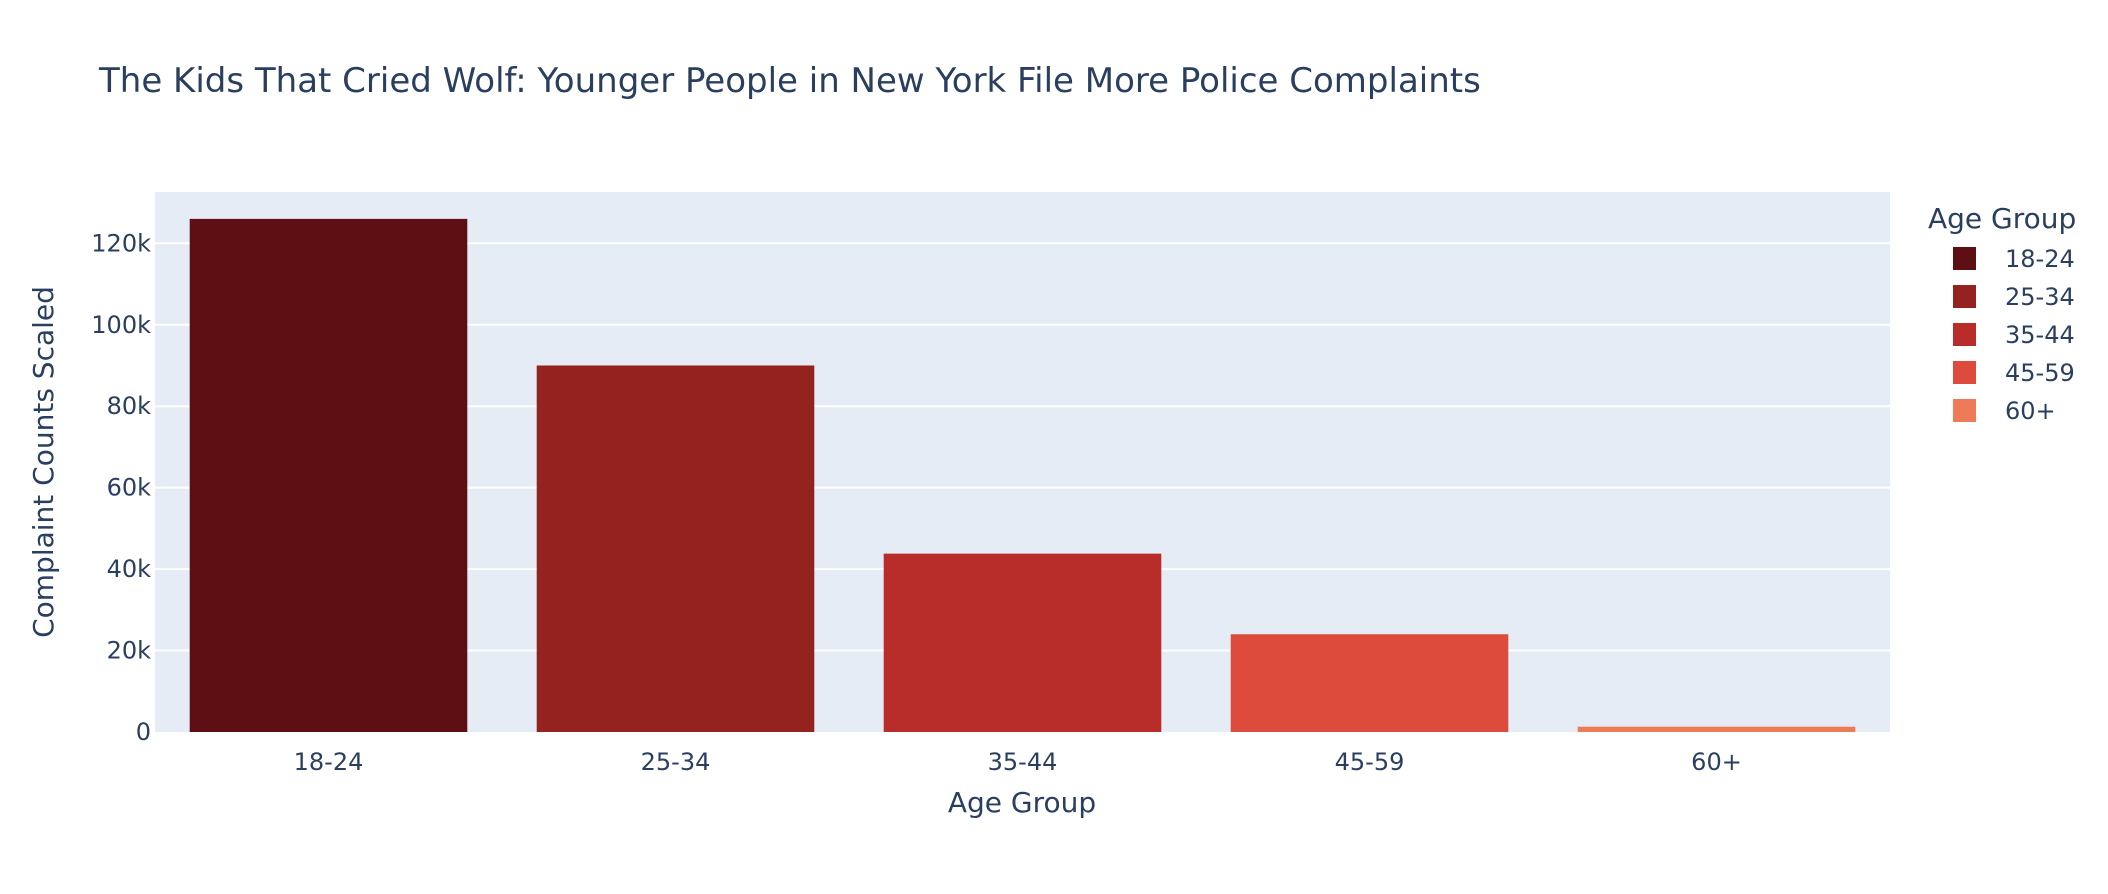 The height and width of the screenshot is (894, 2108). What do you see at coordinates (329, 762) in the screenshot?
I see `x-tick-label: 18-24` at bounding box center [329, 762].